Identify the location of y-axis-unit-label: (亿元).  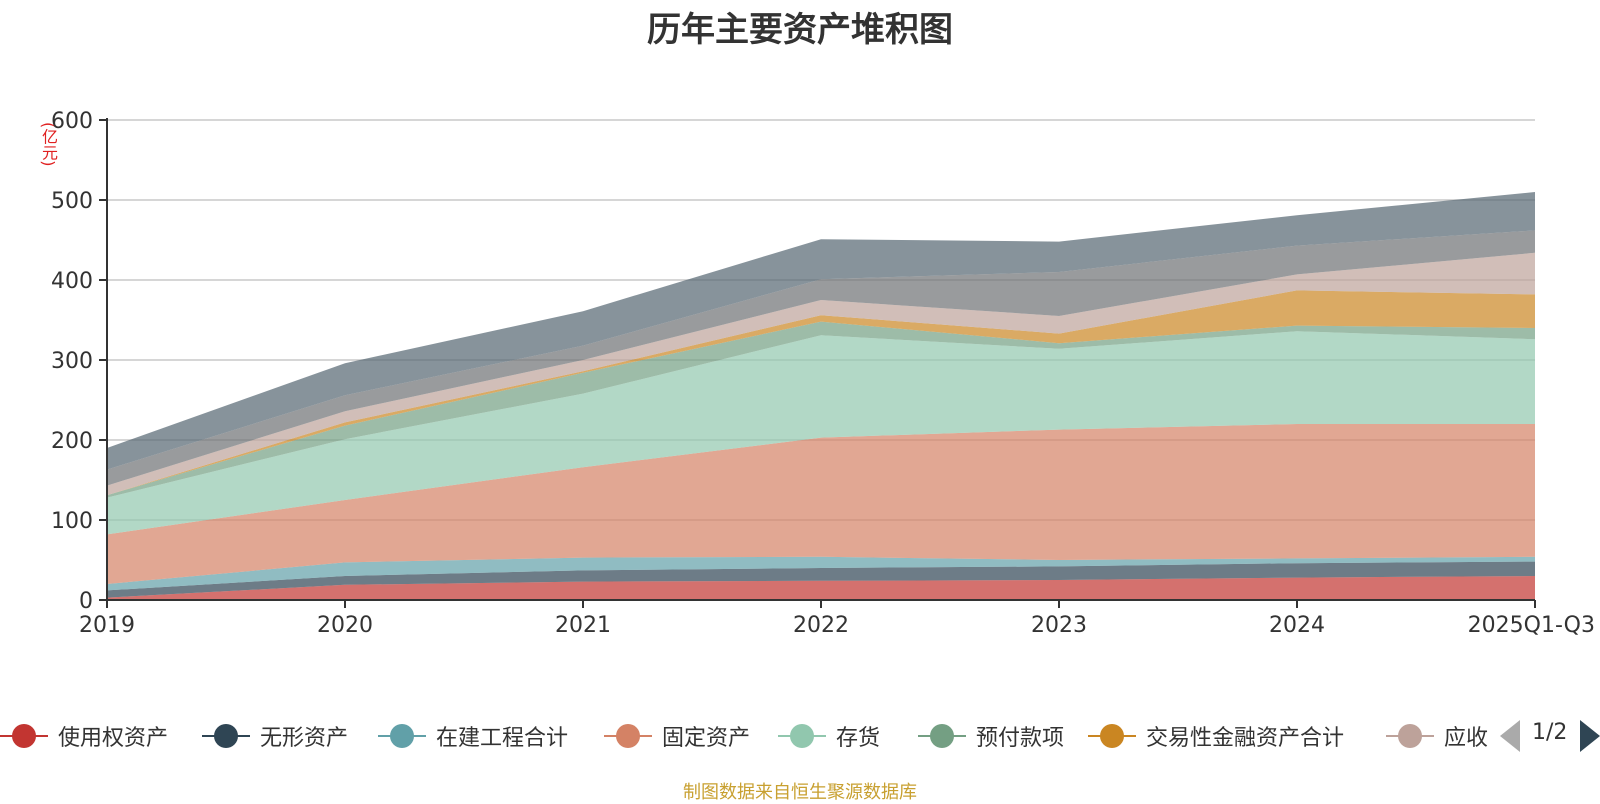
(48, 144).